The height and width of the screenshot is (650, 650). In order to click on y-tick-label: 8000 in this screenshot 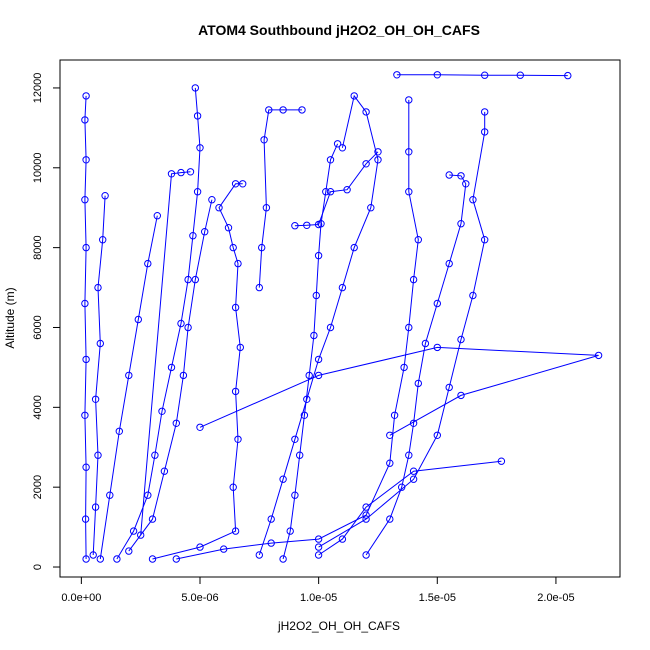, I will do `click(38, 247)`.